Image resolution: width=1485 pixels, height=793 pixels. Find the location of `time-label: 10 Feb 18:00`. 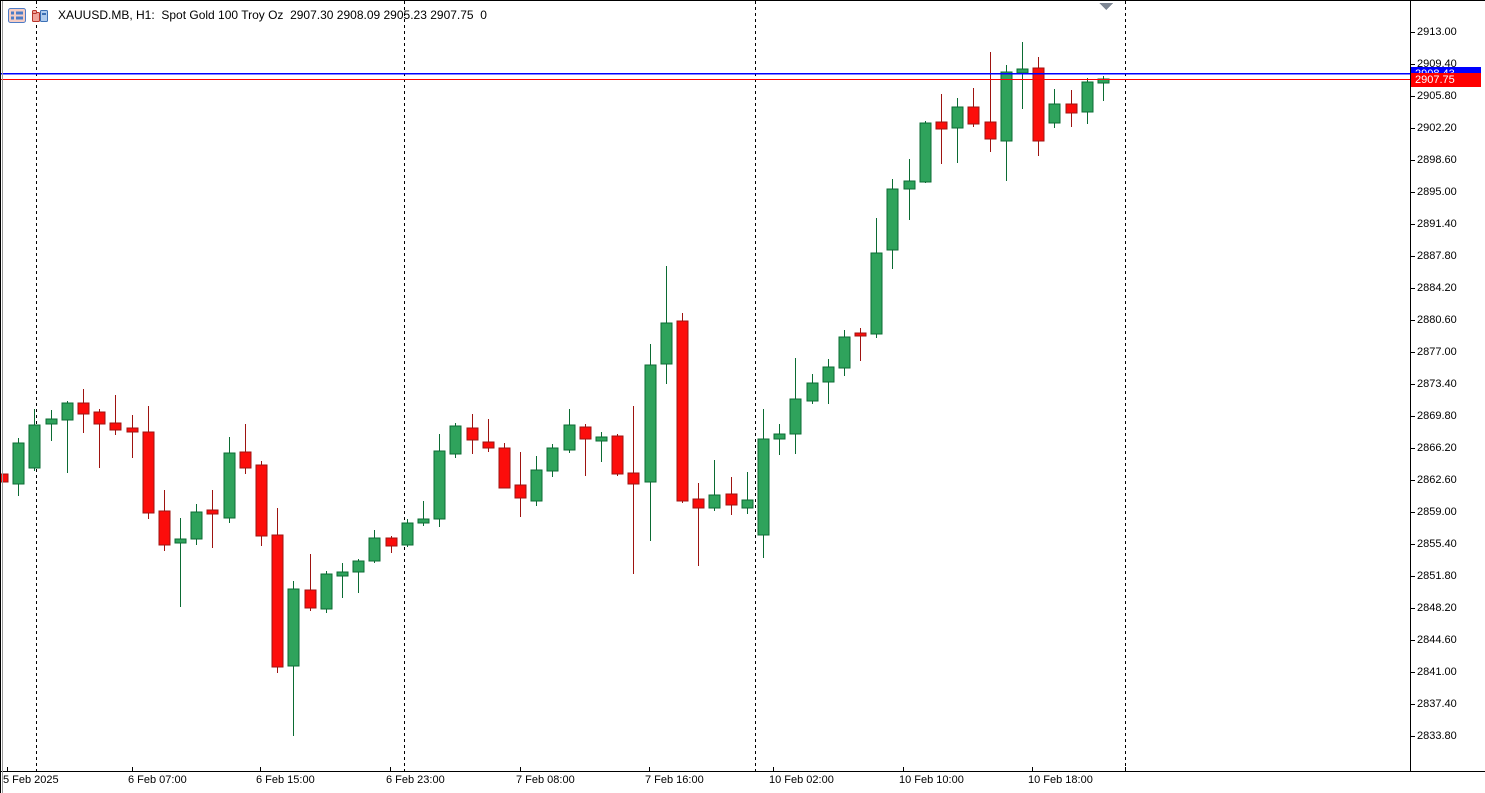

time-label: 10 Feb 18:00 is located at coordinates (1060, 780).